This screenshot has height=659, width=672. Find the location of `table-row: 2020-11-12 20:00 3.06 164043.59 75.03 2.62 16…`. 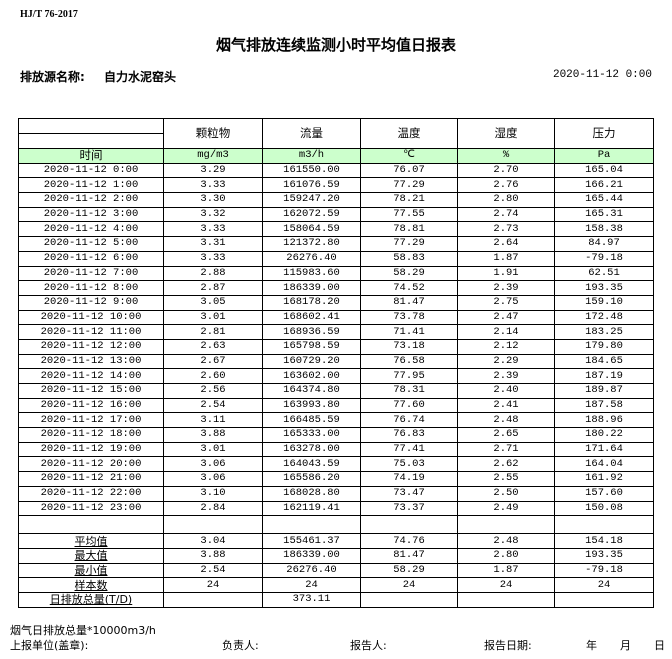

table-row: 2020-11-12 20:00 3.06 164043.59 75.03 2.62 16… is located at coordinates (336, 464).